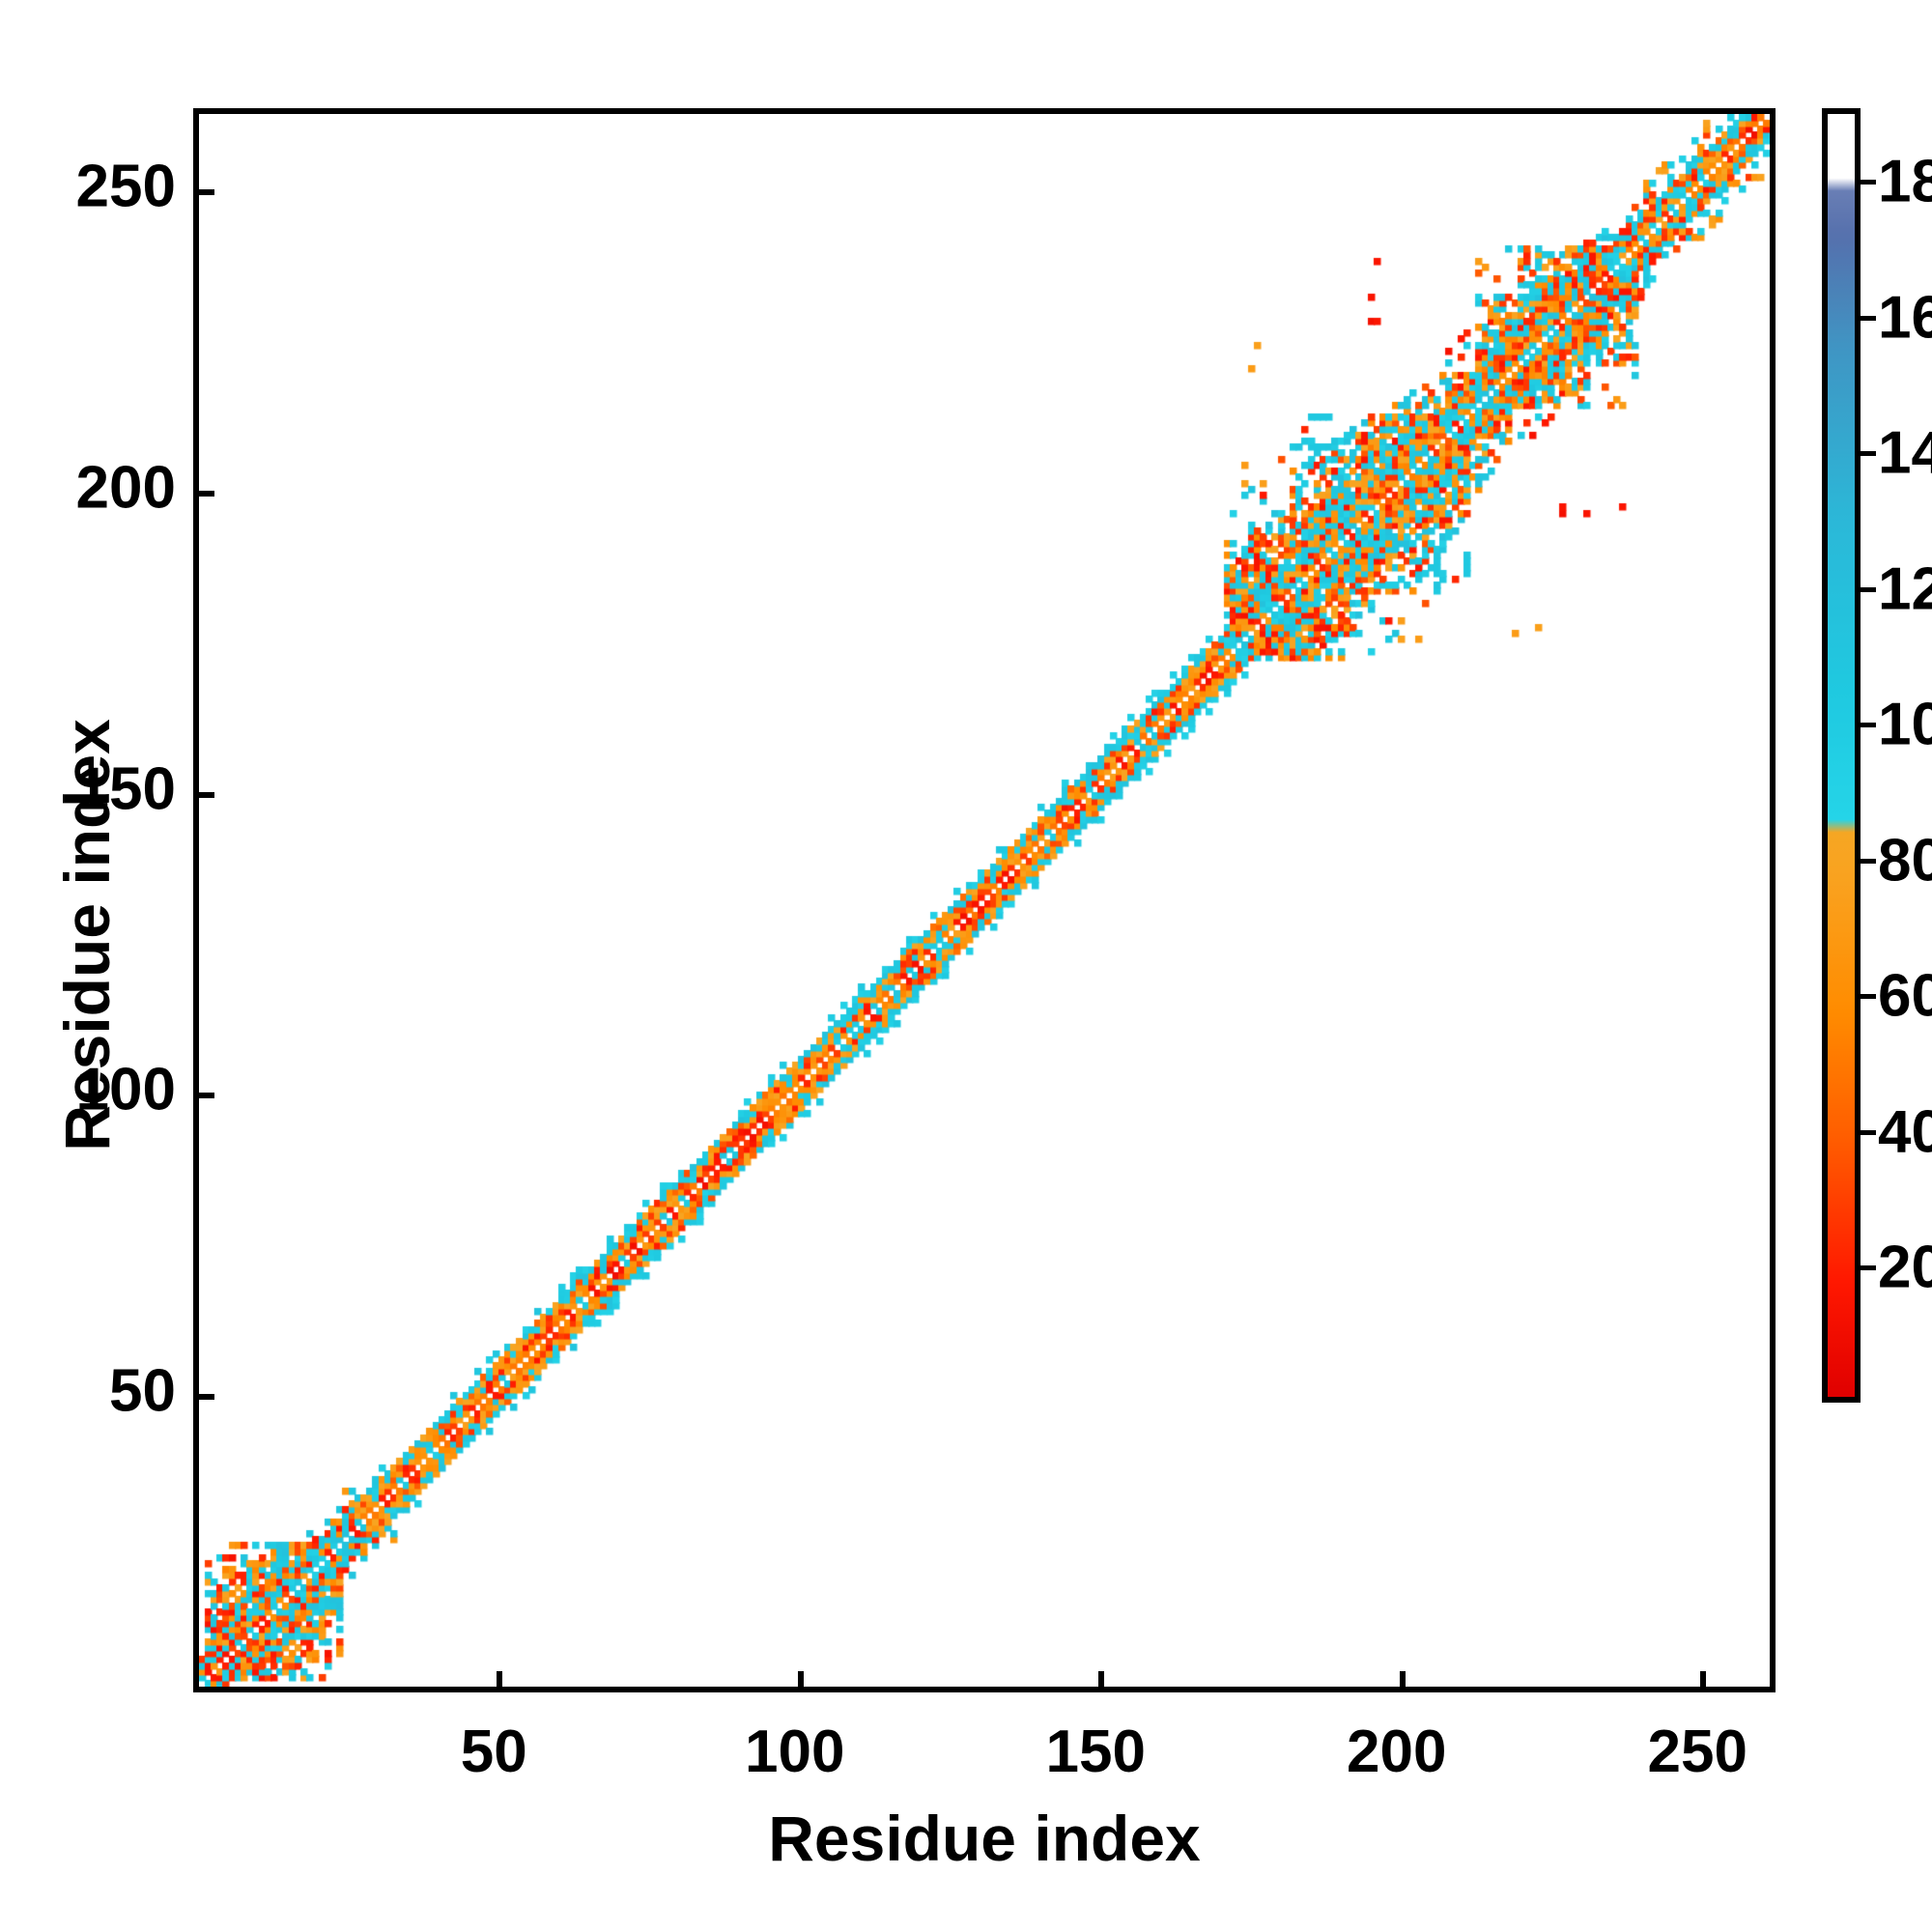  I want to click on colorbar-tick-label-20: 20, so click(1905, 1267).